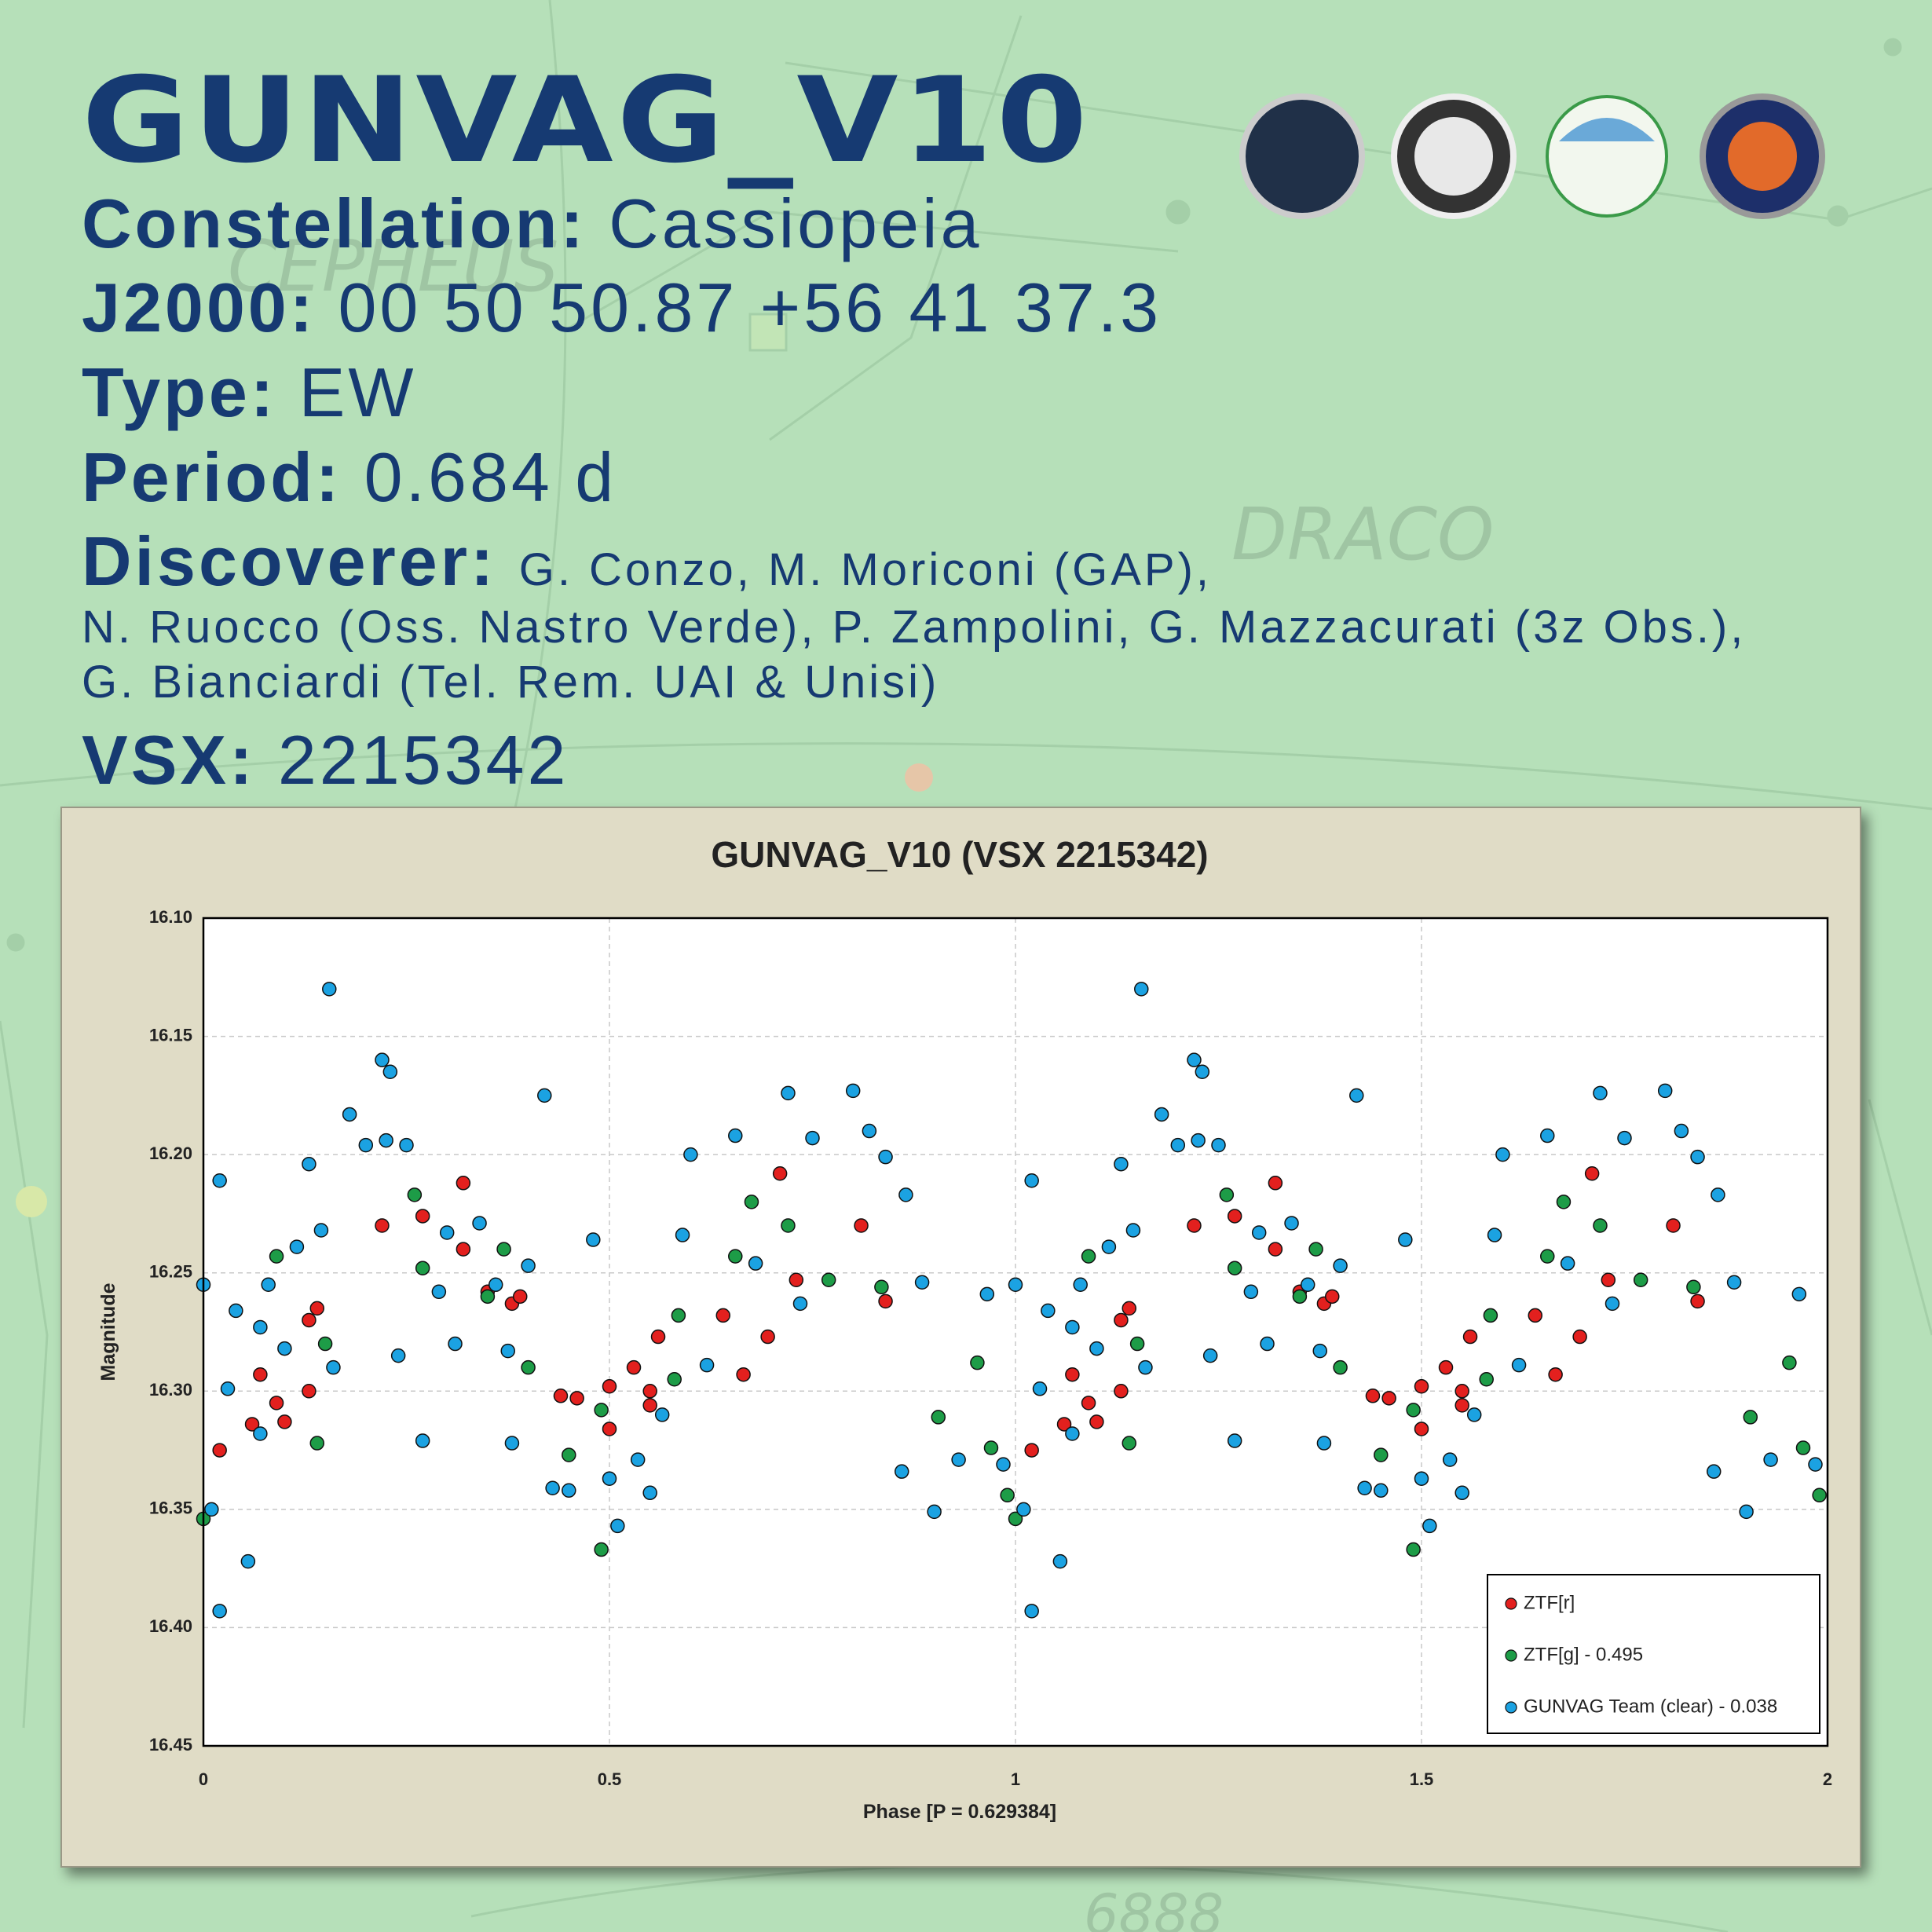 The width and height of the screenshot is (1932, 1932). I want to click on field-label: VSX:, so click(169, 760).